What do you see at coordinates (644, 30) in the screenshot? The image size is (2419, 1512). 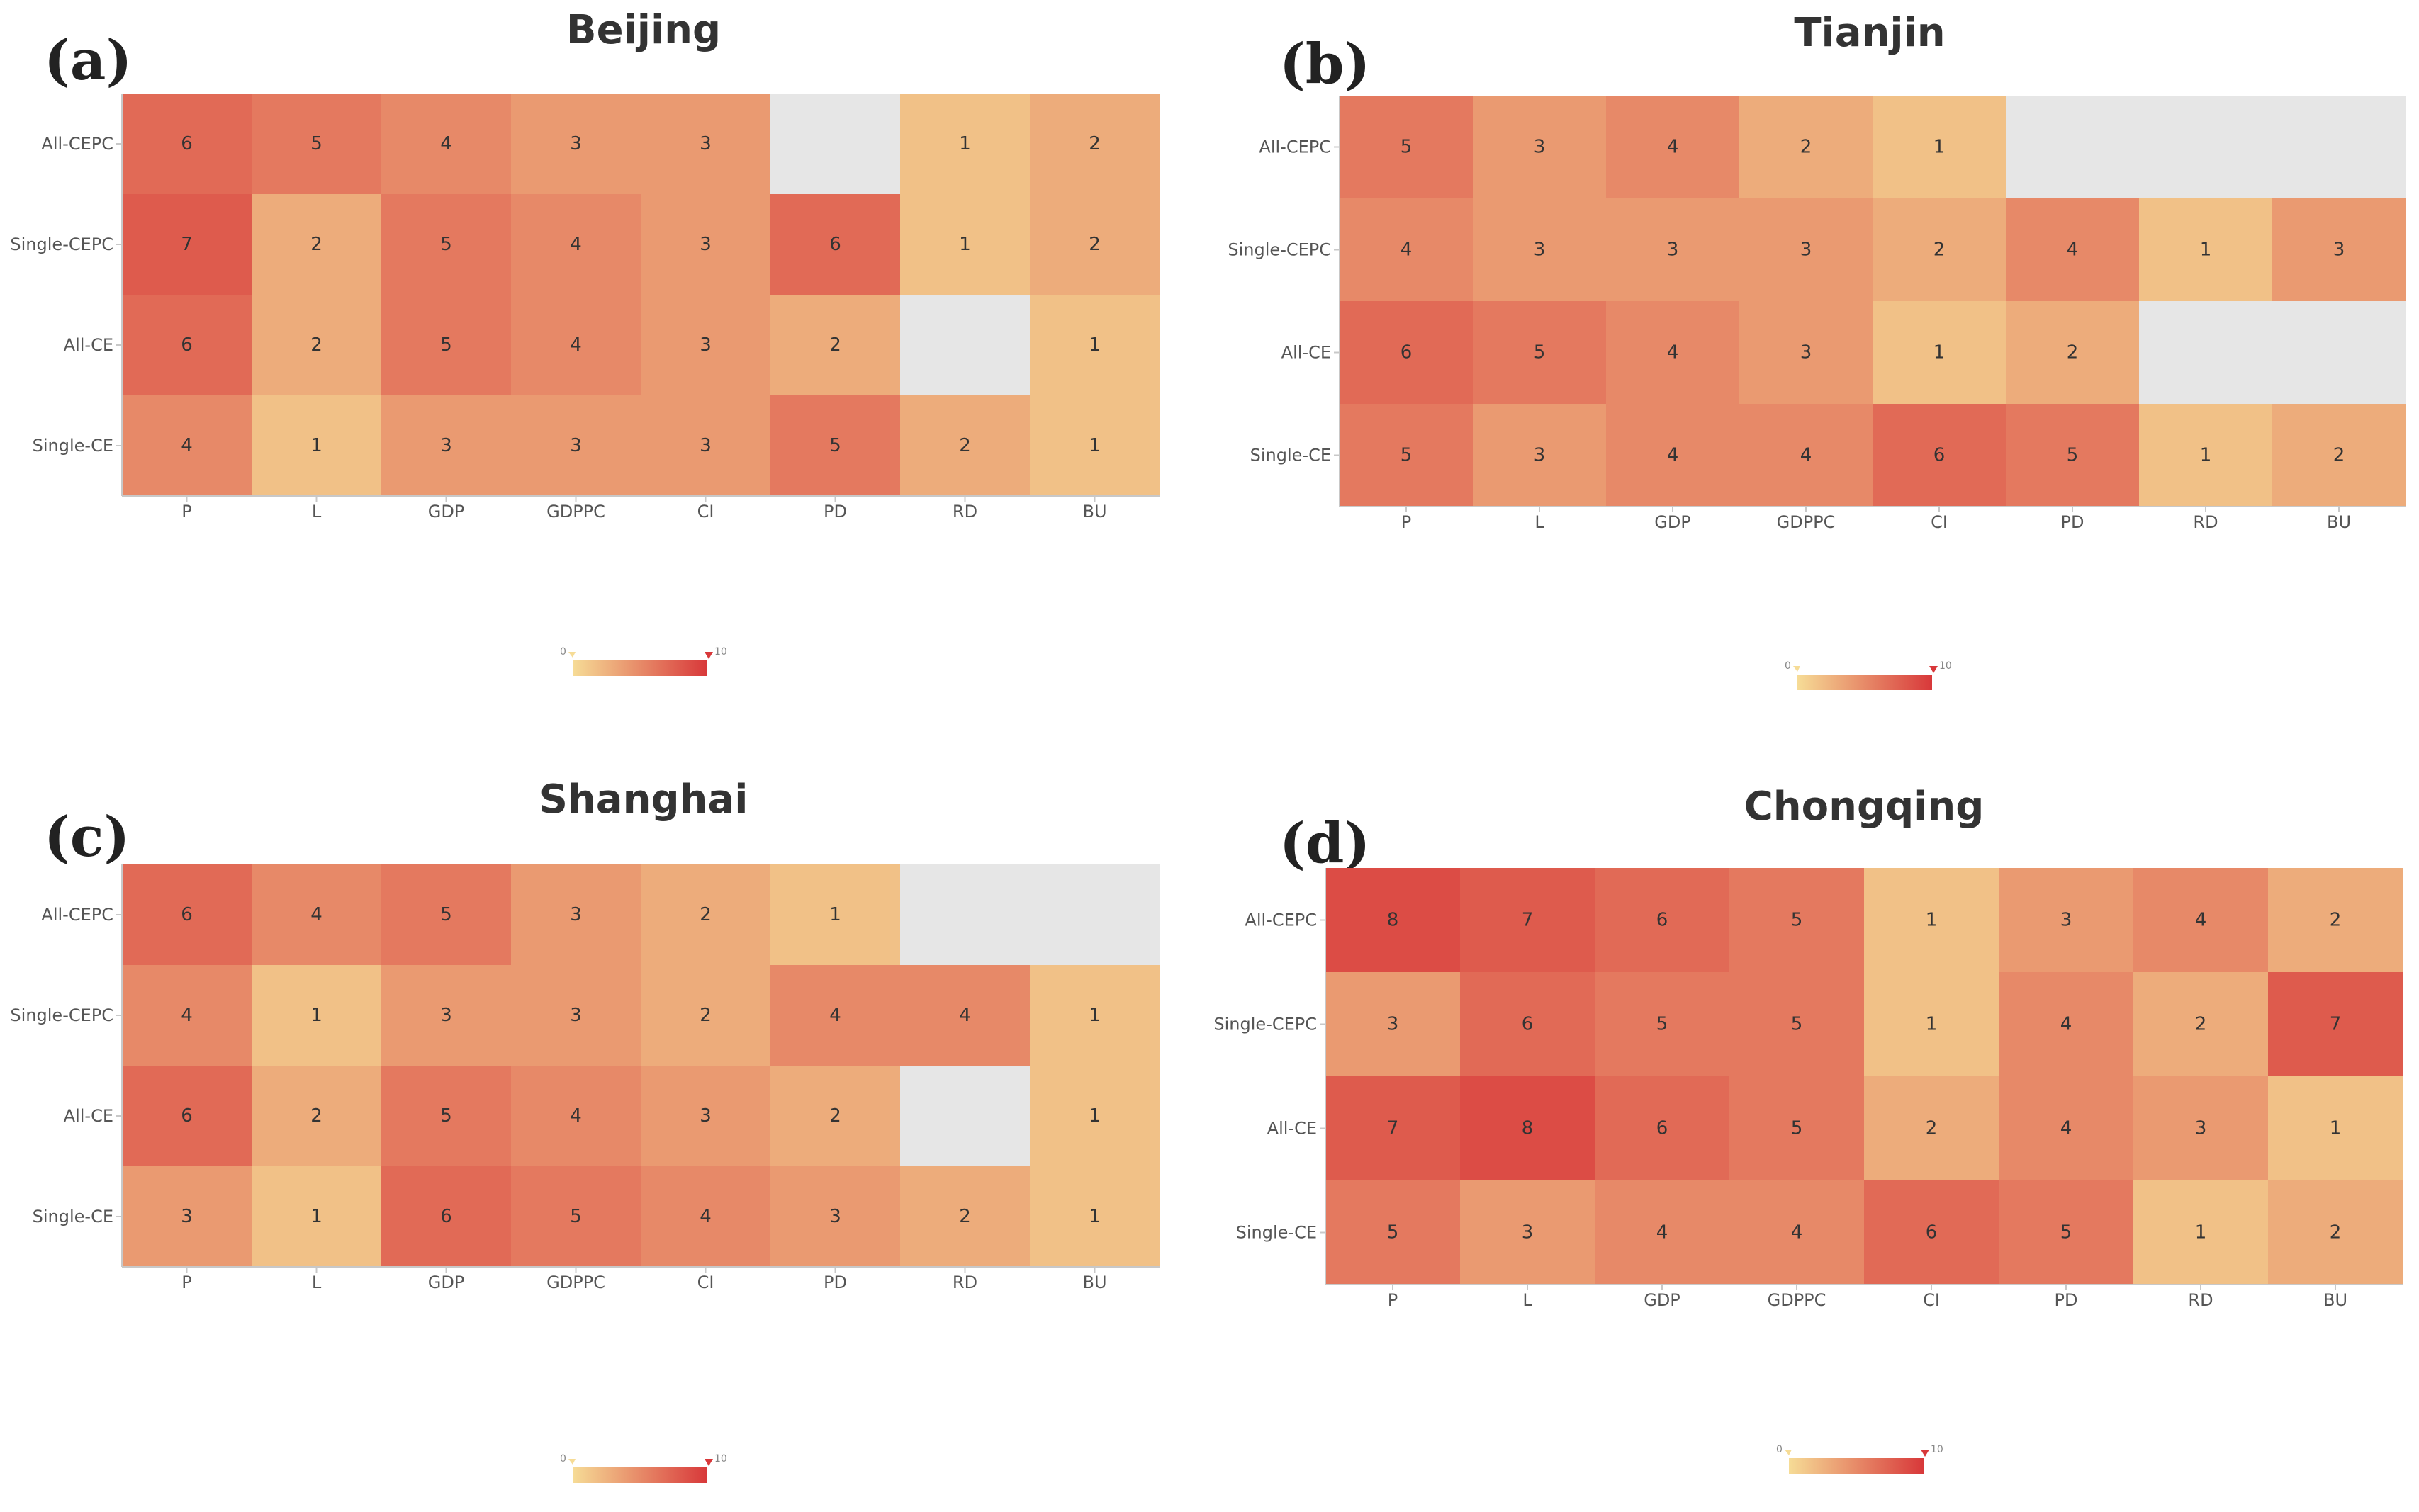 I see `chart-title-beijing: Beijing` at bounding box center [644, 30].